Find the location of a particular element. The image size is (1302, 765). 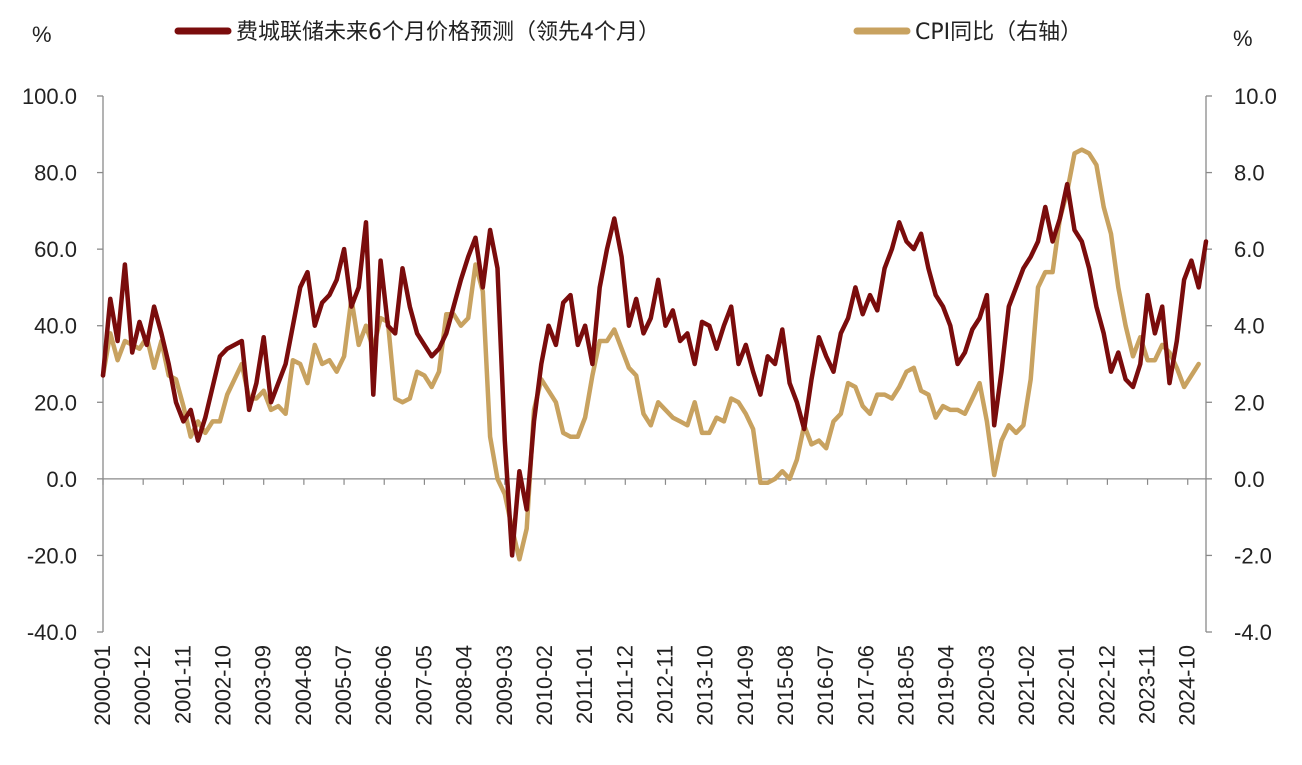

left-axis-ticks: 100.0 80.0 60.0 40.0 20.0 0.0 -20.0 -40.0 is located at coordinates (62, 364).